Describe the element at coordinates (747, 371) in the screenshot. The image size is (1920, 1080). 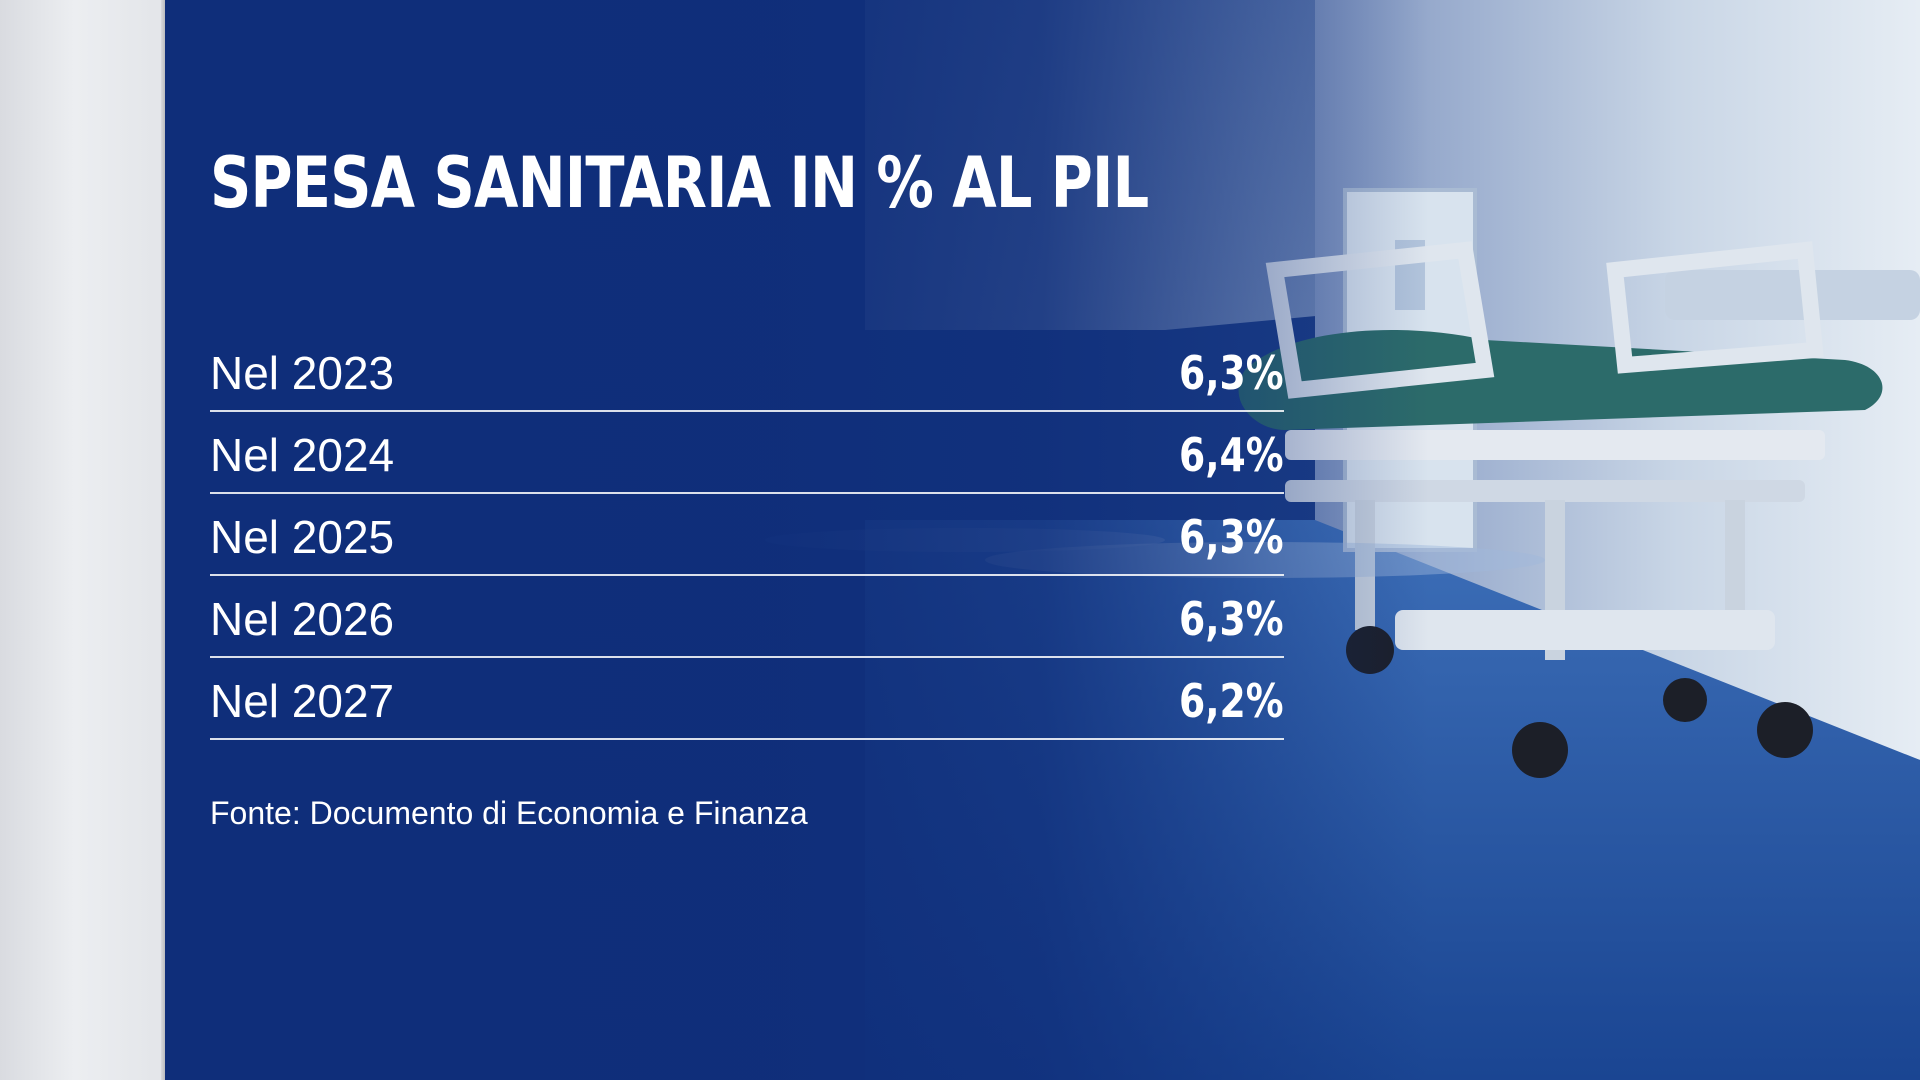
I see `table-row: Nel 2023 6,3%` at that location.